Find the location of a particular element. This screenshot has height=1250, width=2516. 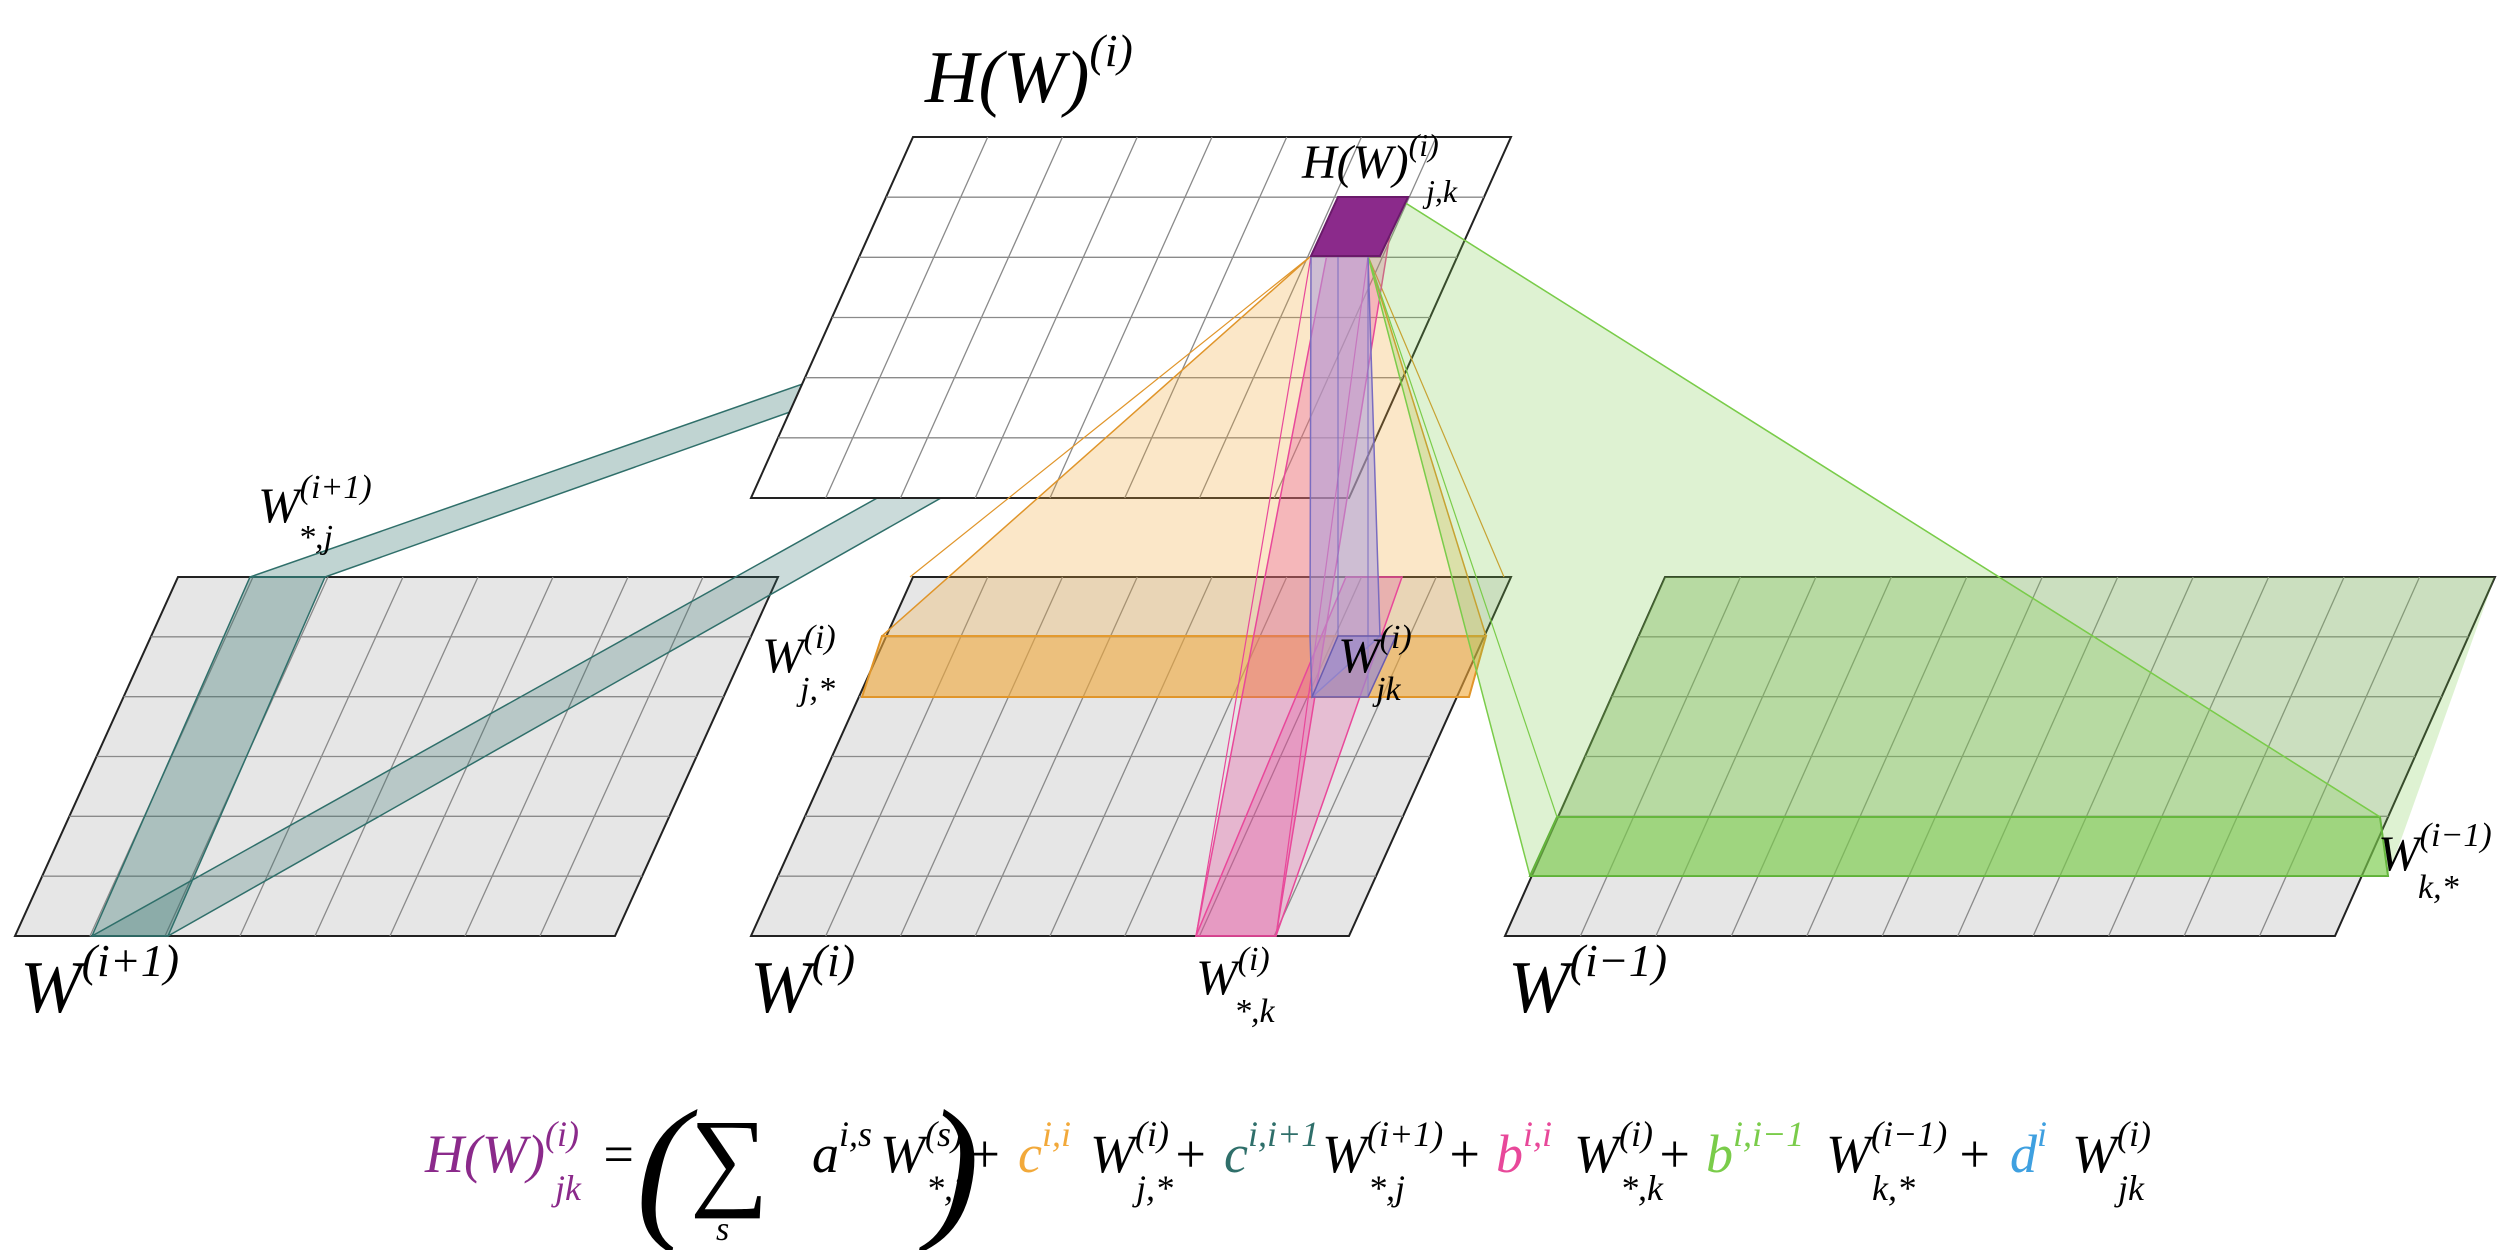

eq-t4-term: W(i−1) is located at coordinates (1886, 1149).